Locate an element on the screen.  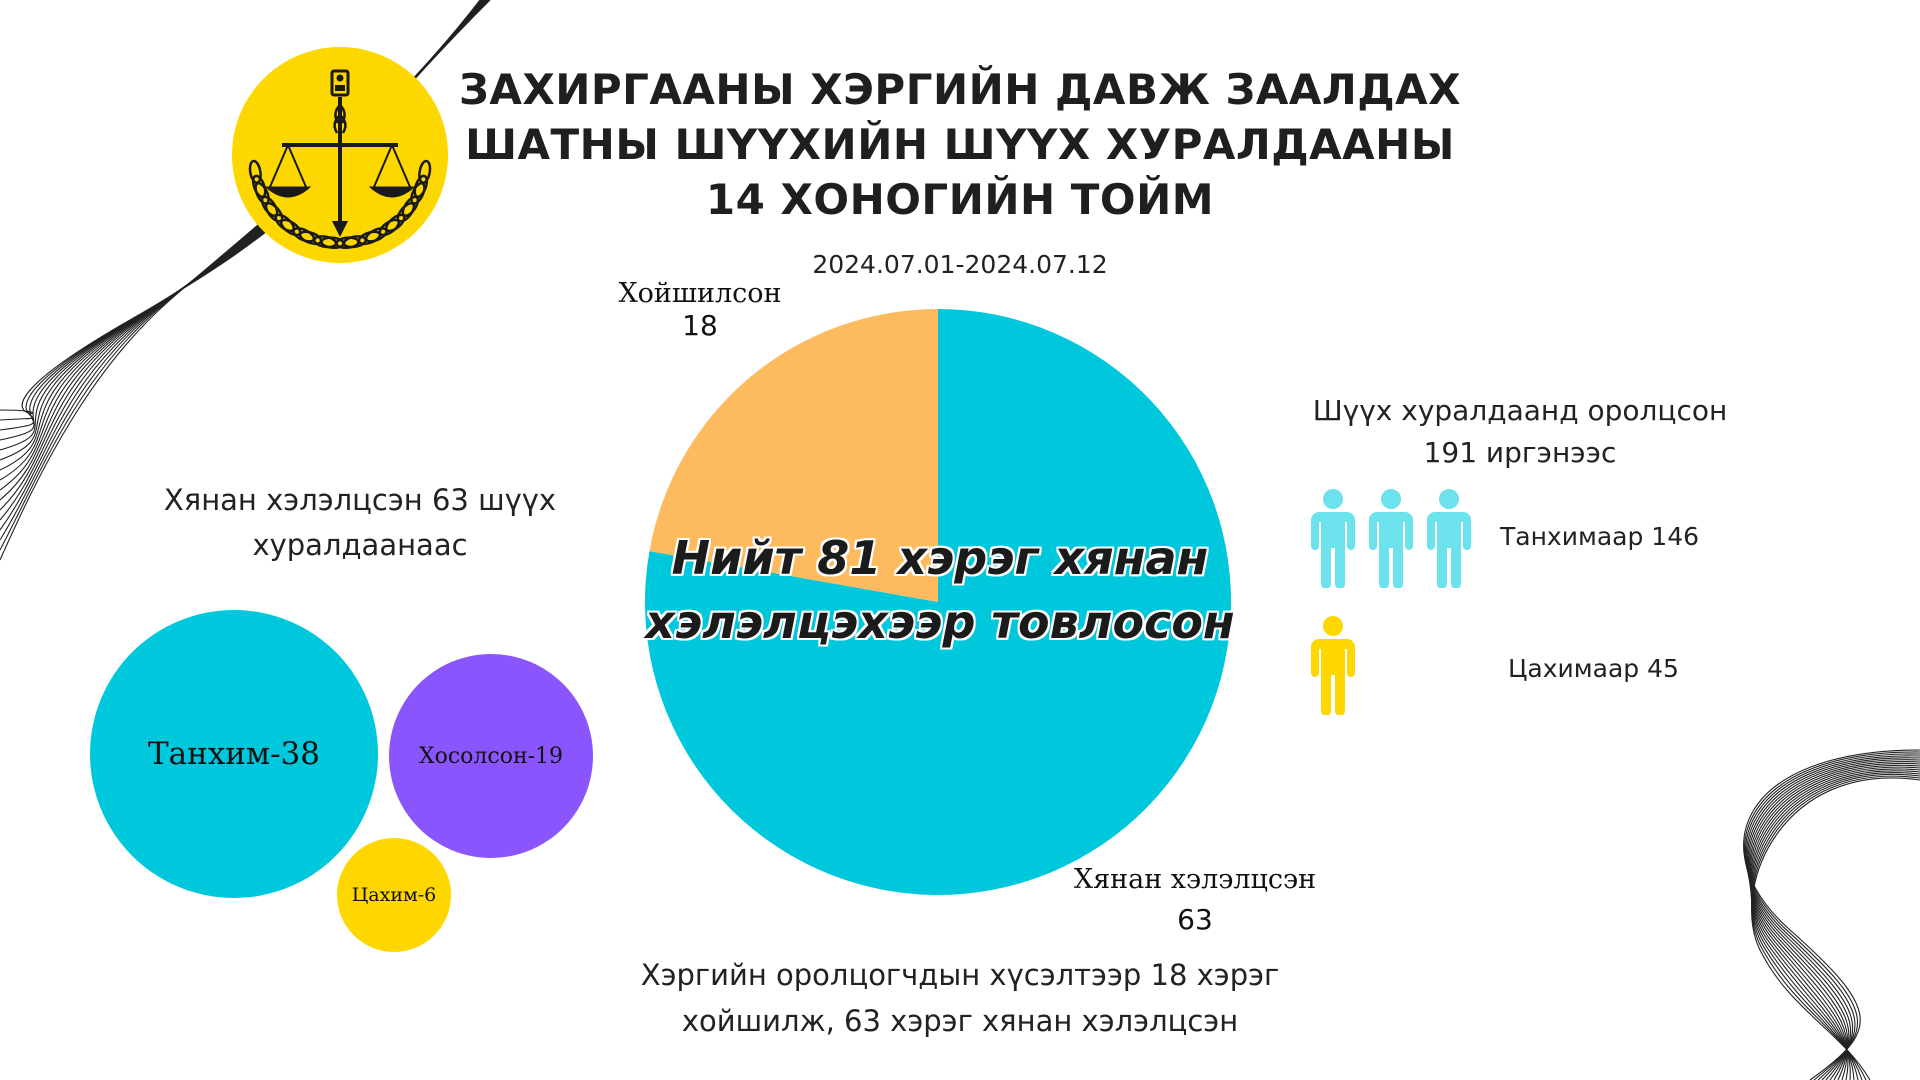
bubble-hybrid: Хосолсон-19 is located at coordinates (491, 756).